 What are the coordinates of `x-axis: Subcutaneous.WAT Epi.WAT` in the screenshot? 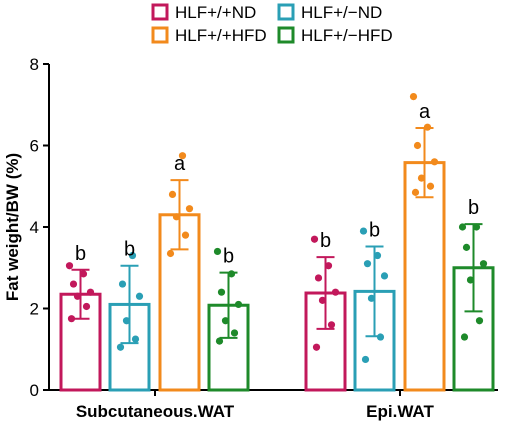 It's located at (273, 405).